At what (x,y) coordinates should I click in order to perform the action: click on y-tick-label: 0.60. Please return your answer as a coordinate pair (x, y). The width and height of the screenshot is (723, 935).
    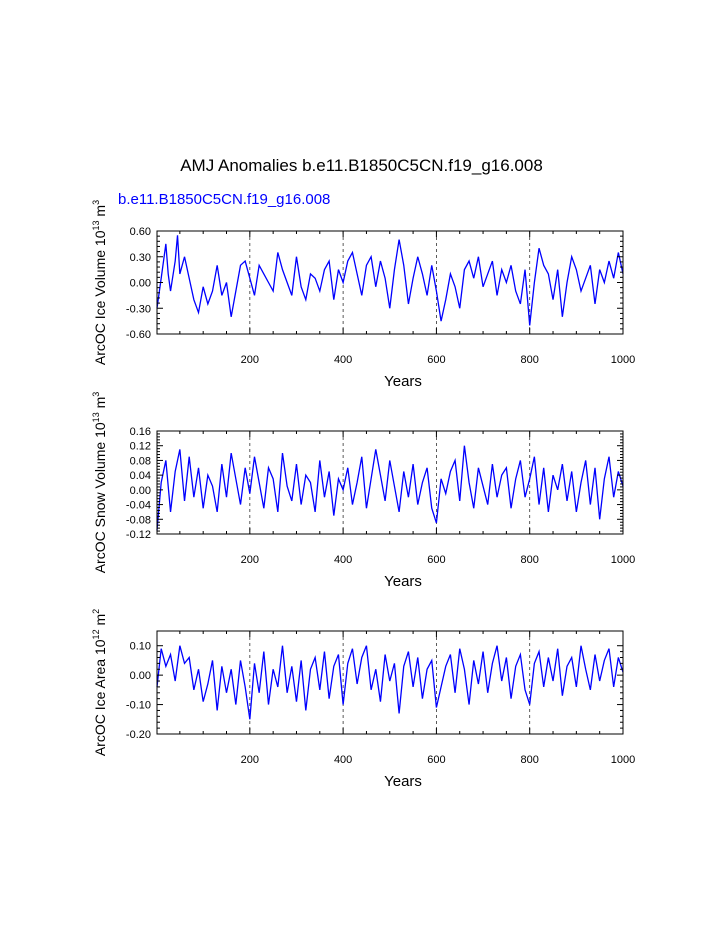
    Looking at the image, I should click on (140, 232).